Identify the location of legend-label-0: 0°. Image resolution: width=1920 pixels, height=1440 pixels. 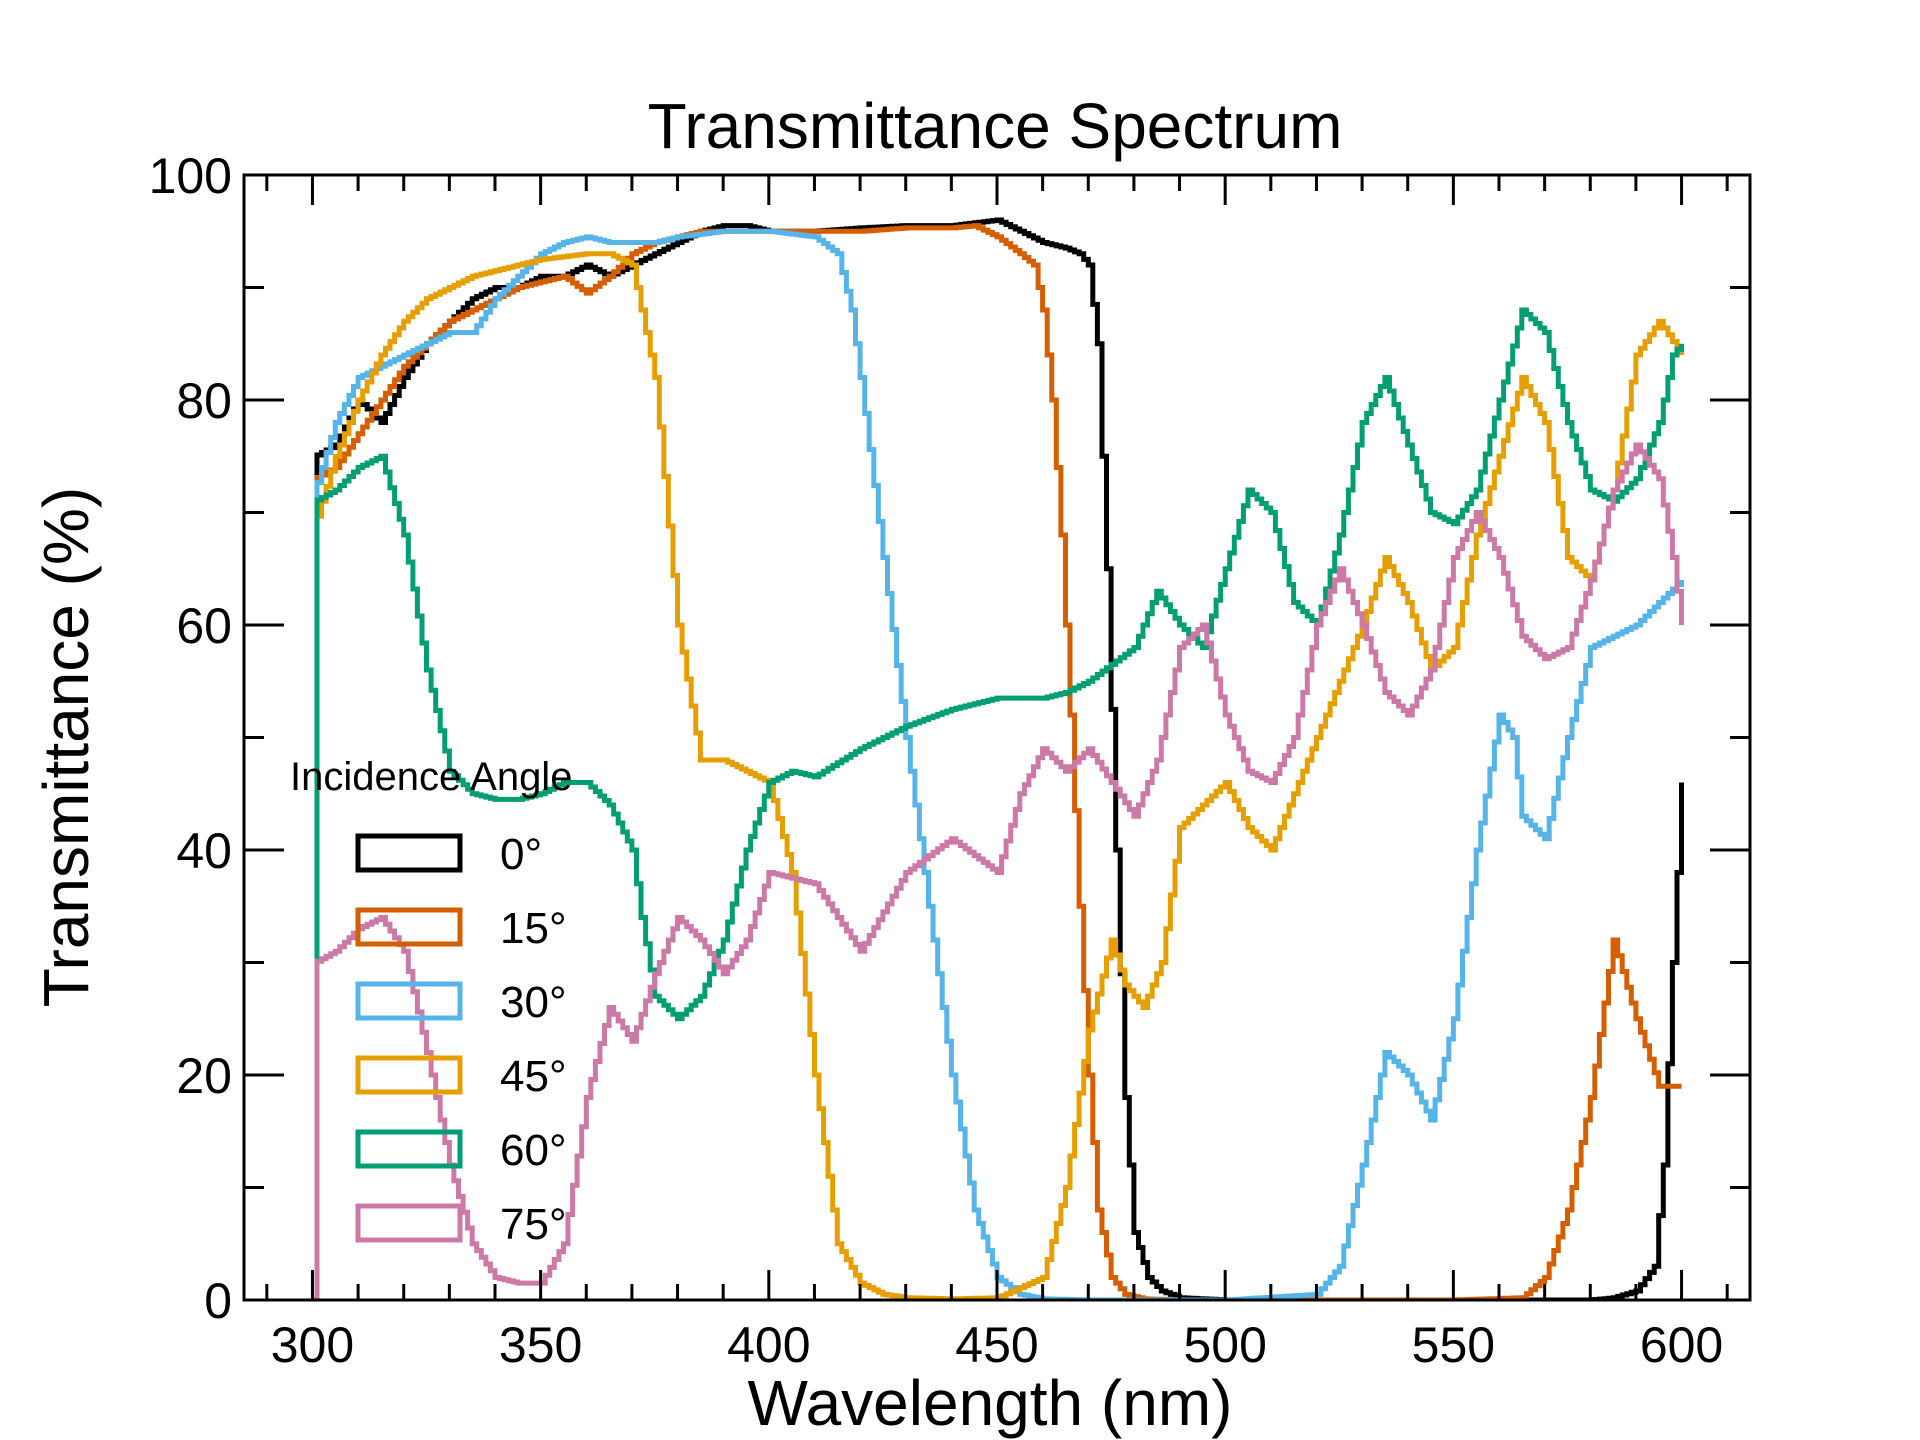
(521, 854).